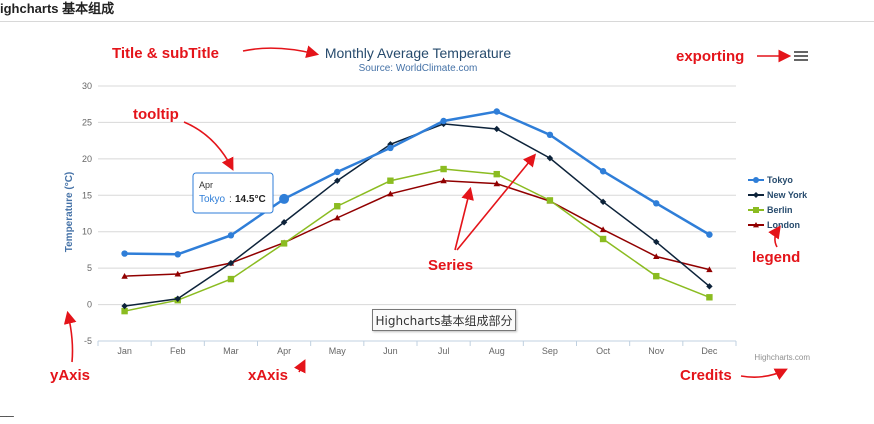 The image size is (874, 424). What do you see at coordinates (89, 268) in the screenshot?
I see `y-tick-label: 5` at bounding box center [89, 268].